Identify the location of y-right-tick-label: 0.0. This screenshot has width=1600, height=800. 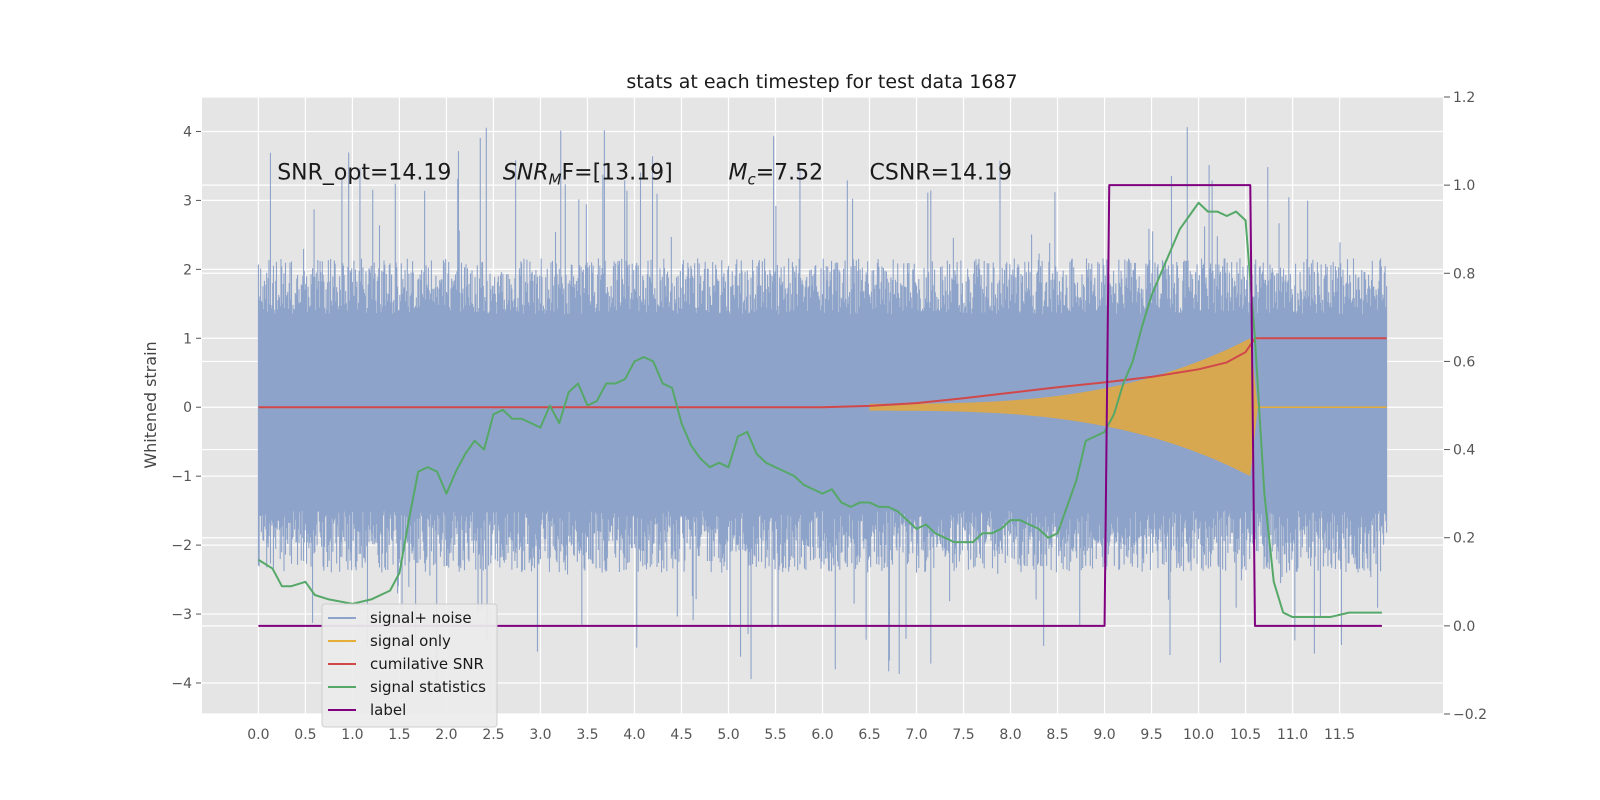
(1464, 627).